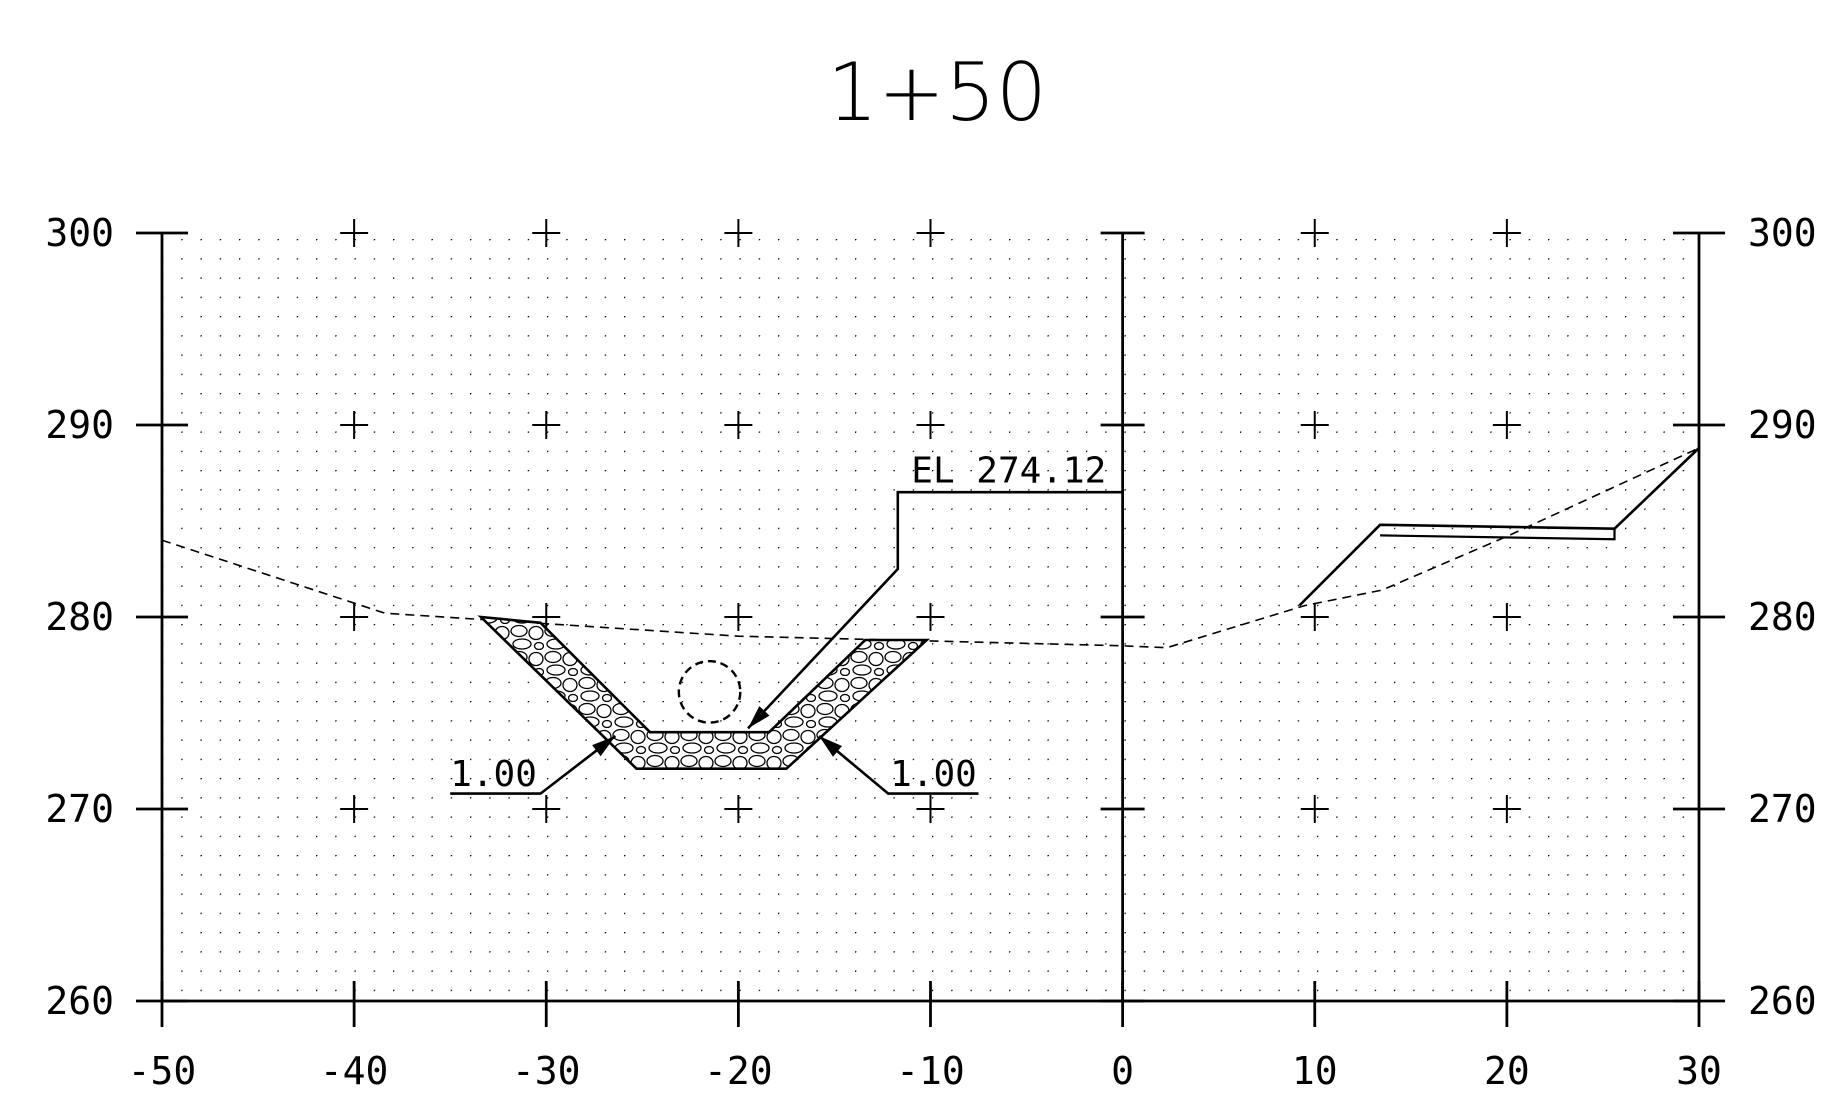 Image resolution: width=1831 pixels, height=1099 pixels. Describe the element at coordinates (1782, 233) in the screenshot. I see `y-tick-label-right: 300` at that location.